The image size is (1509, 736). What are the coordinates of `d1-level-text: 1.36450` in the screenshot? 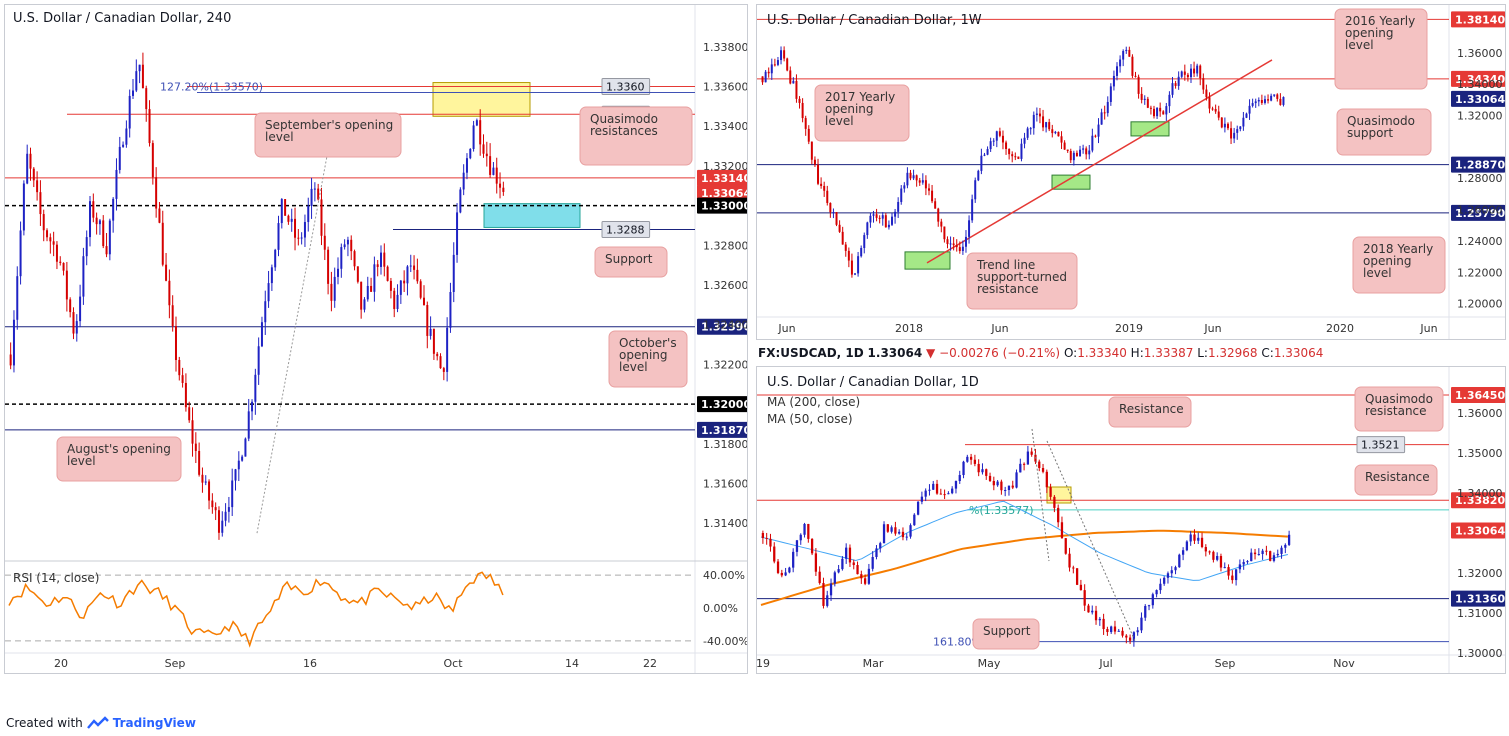 It's located at (1480, 395).